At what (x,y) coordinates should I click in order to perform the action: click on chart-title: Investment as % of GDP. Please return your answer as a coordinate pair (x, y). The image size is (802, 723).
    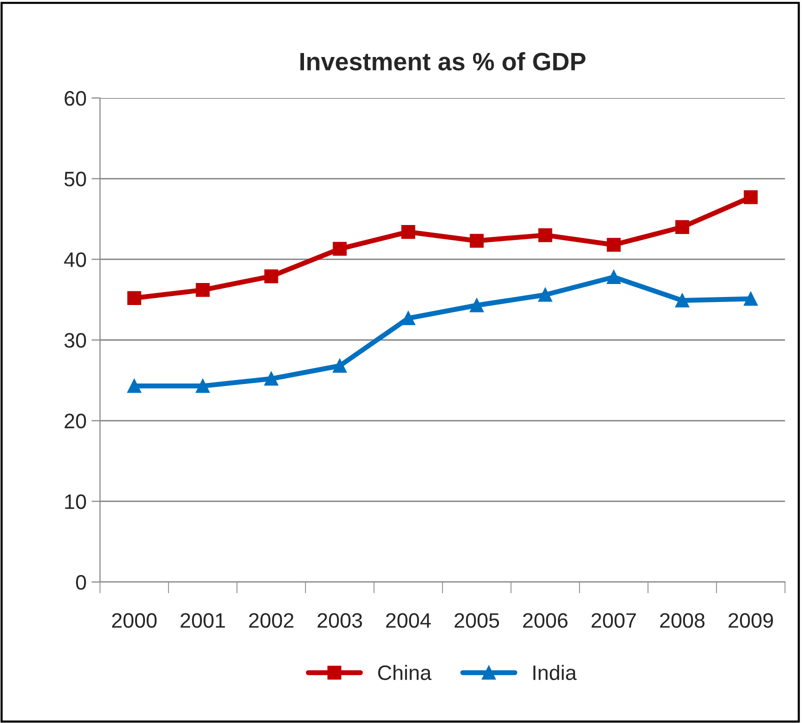
    Looking at the image, I should click on (443, 61).